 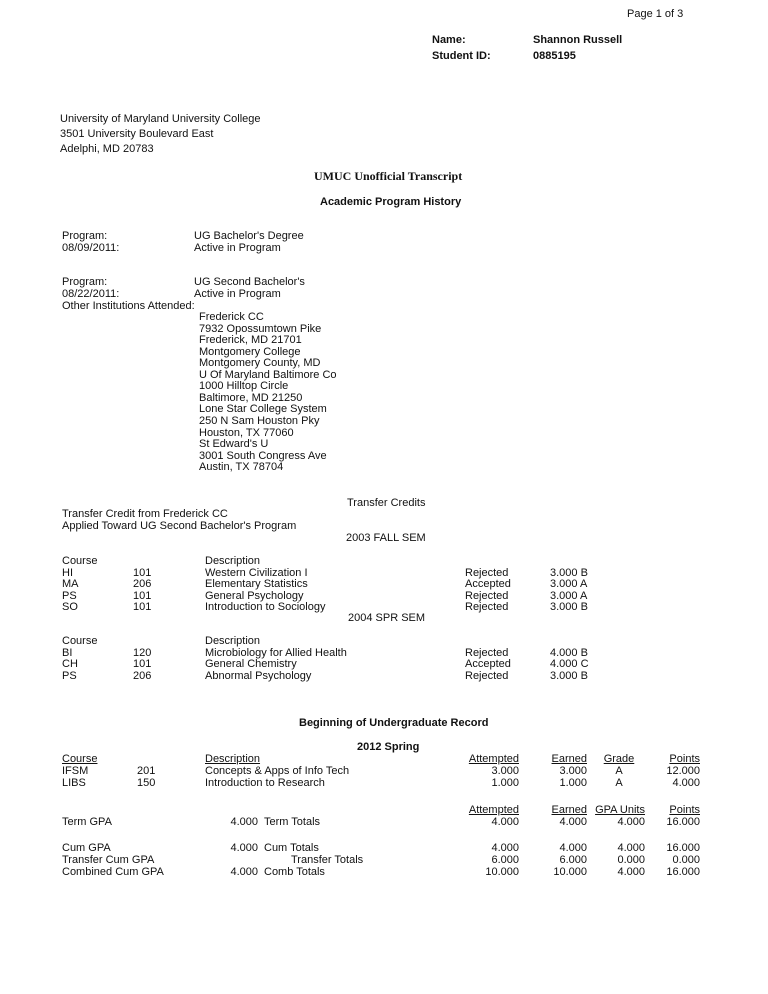 What do you see at coordinates (388, 747) in the screenshot?
I see `undergrad-term: 2012 Spring` at bounding box center [388, 747].